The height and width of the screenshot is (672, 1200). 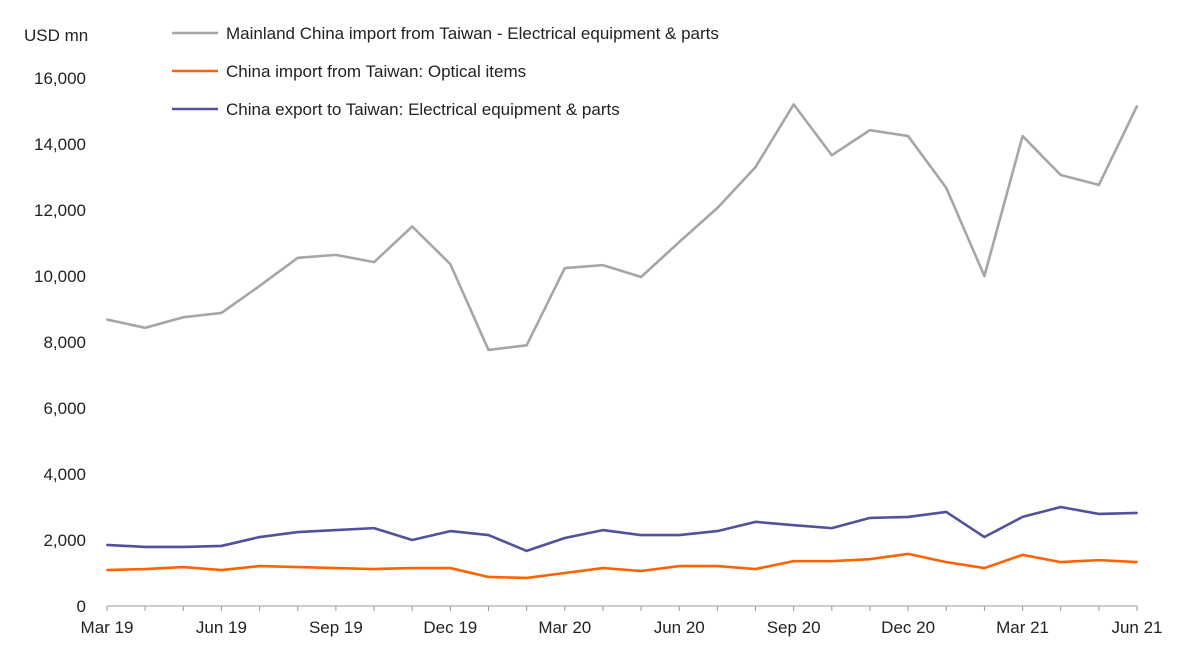 What do you see at coordinates (60, 144) in the screenshot?
I see `y-tick-label: 14,000` at bounding box center [60, 144].